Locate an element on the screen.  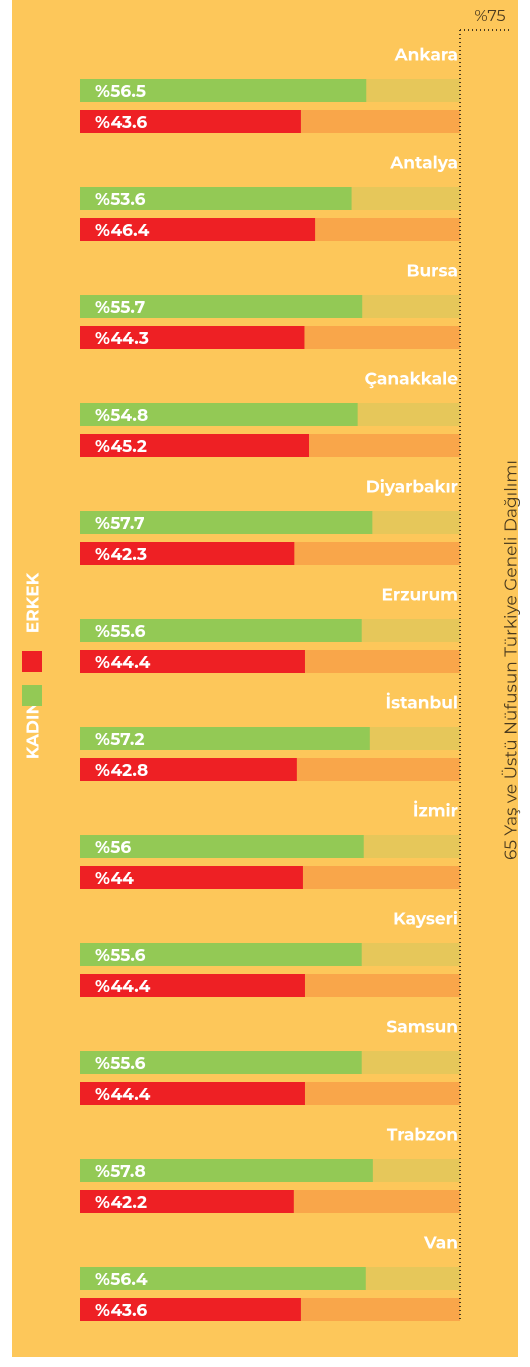
category-label: Bursa is located at coordinates (432, 272).